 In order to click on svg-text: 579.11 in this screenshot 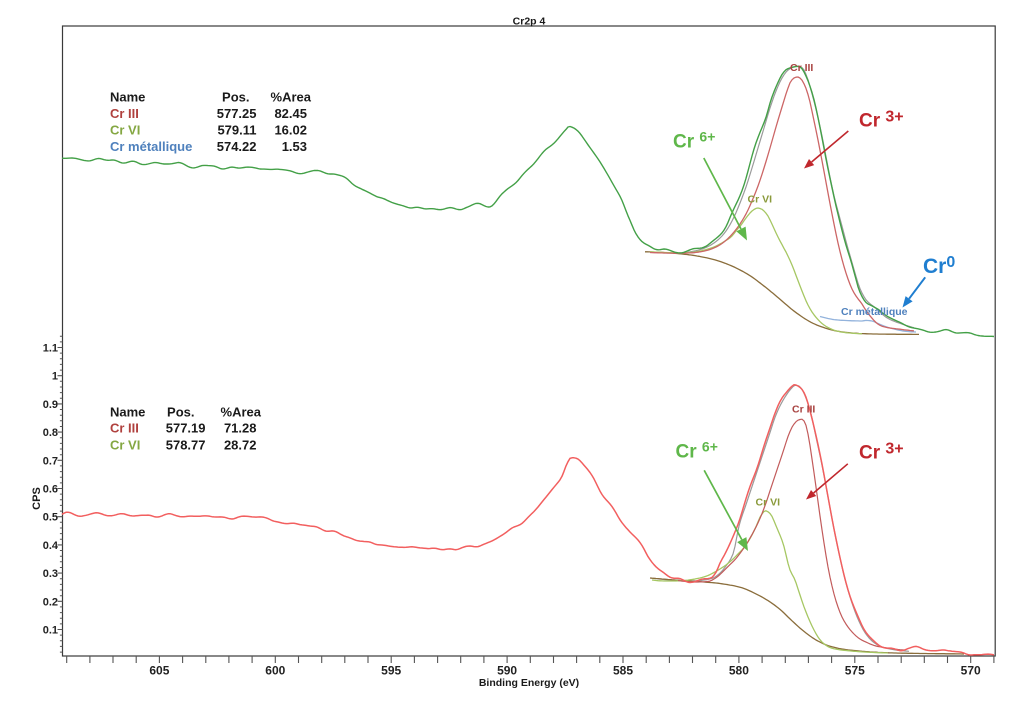, I will do `click(236, 129)`.